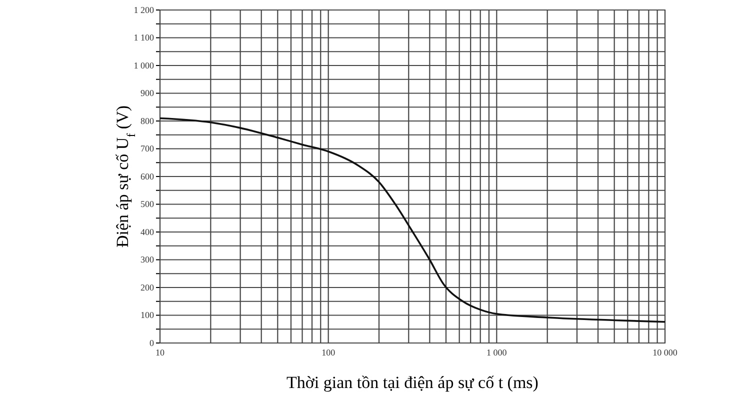 This screenshot has width=755, height=395. What do you see at coordinates (147, 121) in the screenshot?
I see `y-tick-label: 800` at bounding box center [147, 121].